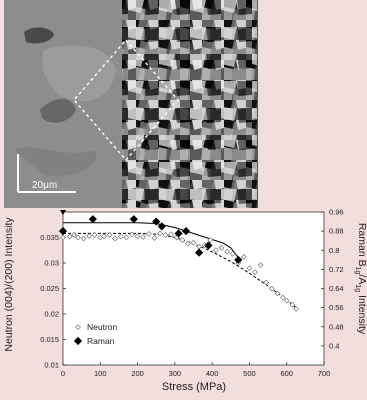  I want to click on x-tick-label: 300, so click(175, 373).